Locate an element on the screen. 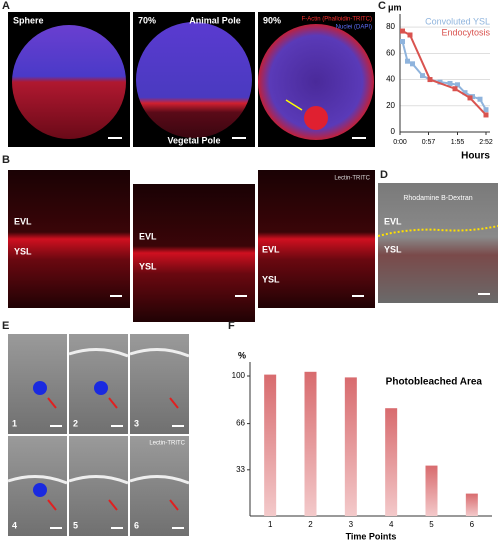 The width and height of the screenshot is (500, 540). y-tick-label: 40 is located at coordinates (390, 79).